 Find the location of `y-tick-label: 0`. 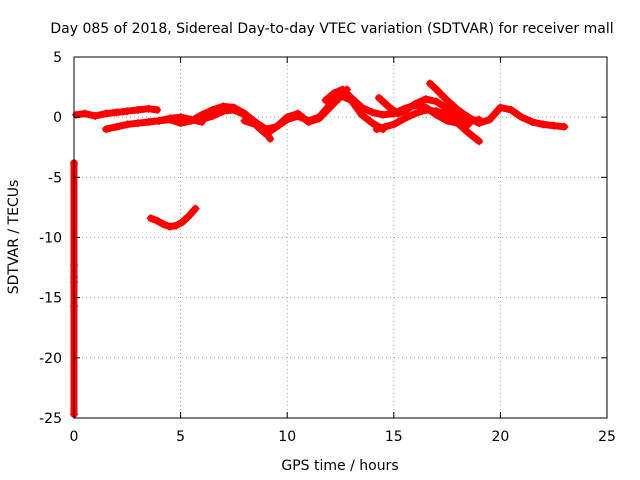

y-tick-label: 0 is located at coordinates (57, 118).